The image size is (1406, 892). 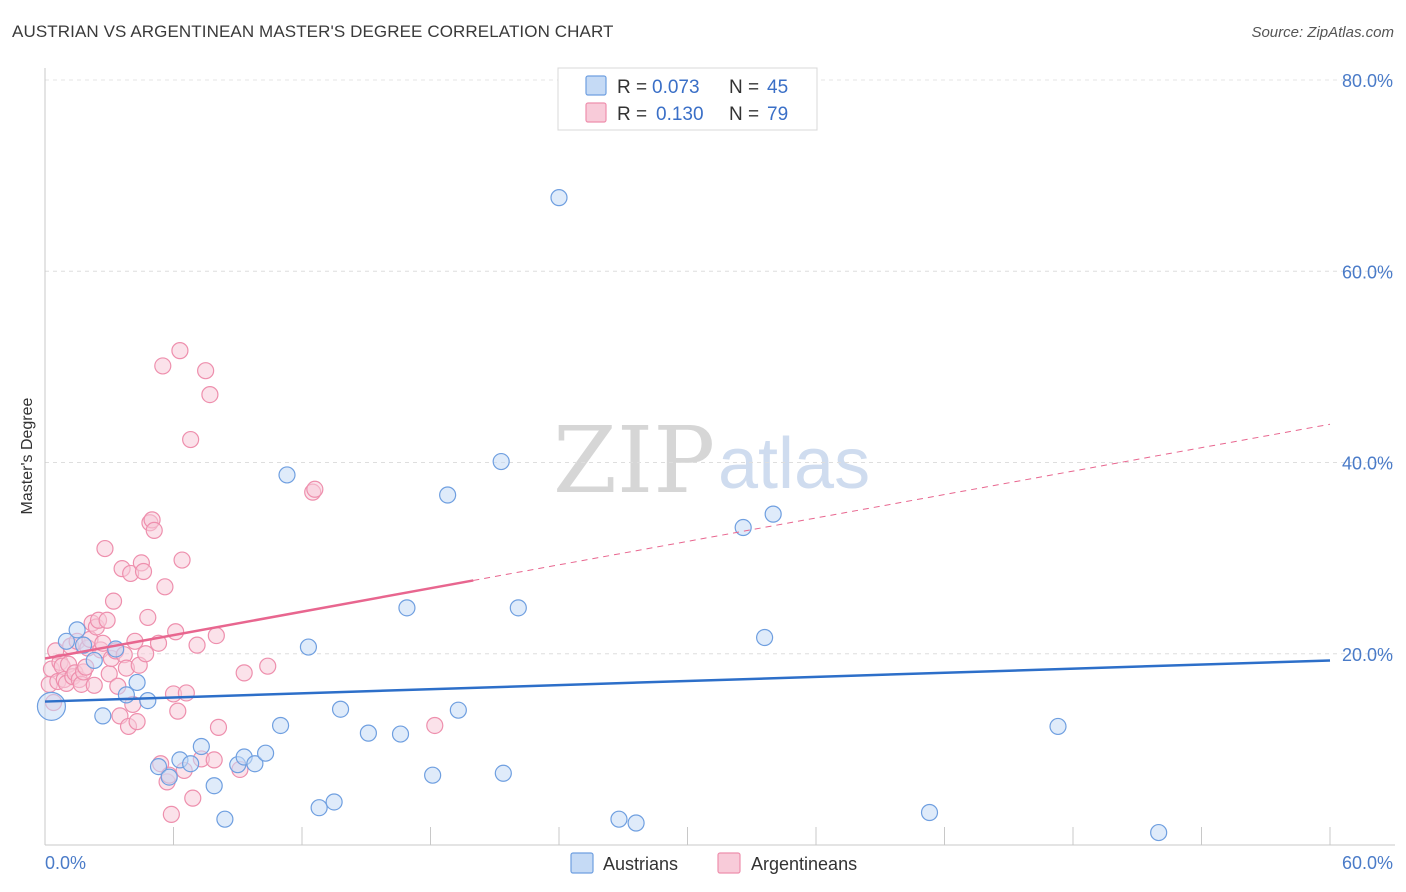 What do you see at coordinates (640, 864) in the screenshot?
I see `bottom-legend-label-austrians: Austrians` at bounding box center [640, 864].